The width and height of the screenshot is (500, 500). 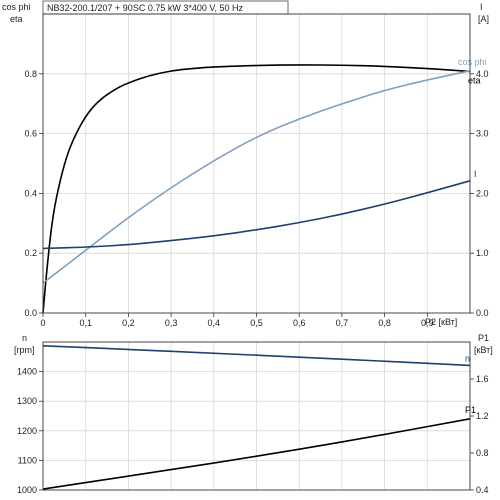 I want to click on x-tick-label-9: 0,9, so click(x=427, y=323).